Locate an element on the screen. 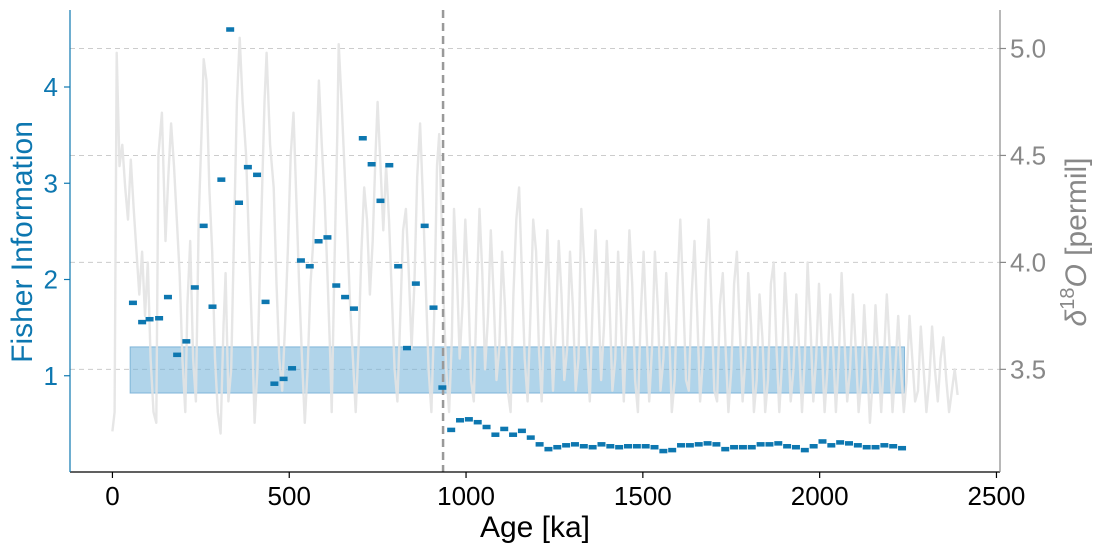  x-tick-label: 0 is located at coordinates (112, 496).